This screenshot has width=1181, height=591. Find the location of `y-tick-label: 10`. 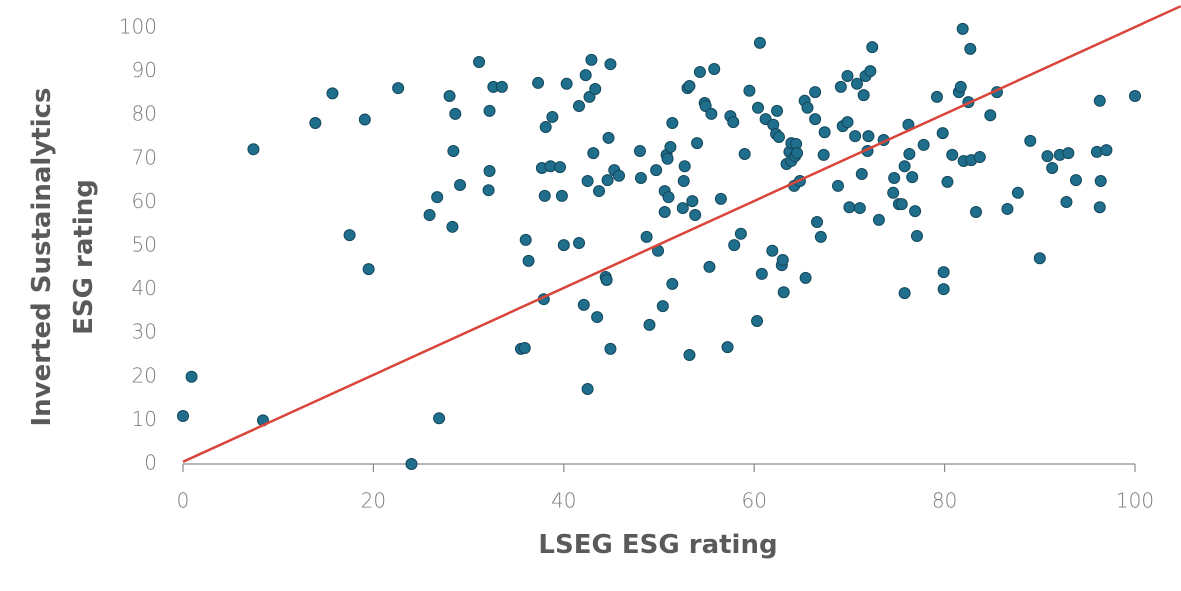

y-tick-label: 10 is located at coordinates (144, 419).